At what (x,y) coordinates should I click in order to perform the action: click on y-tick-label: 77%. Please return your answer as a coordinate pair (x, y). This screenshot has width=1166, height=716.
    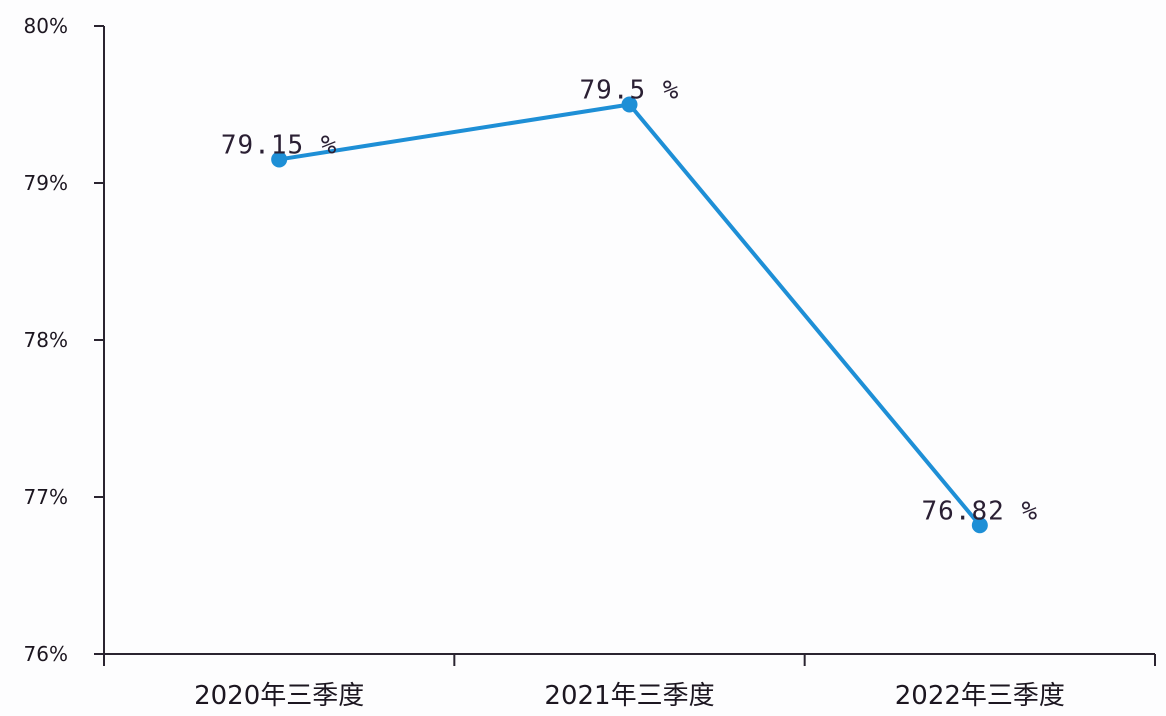
    Looking at the image, I should click on (46, 497).